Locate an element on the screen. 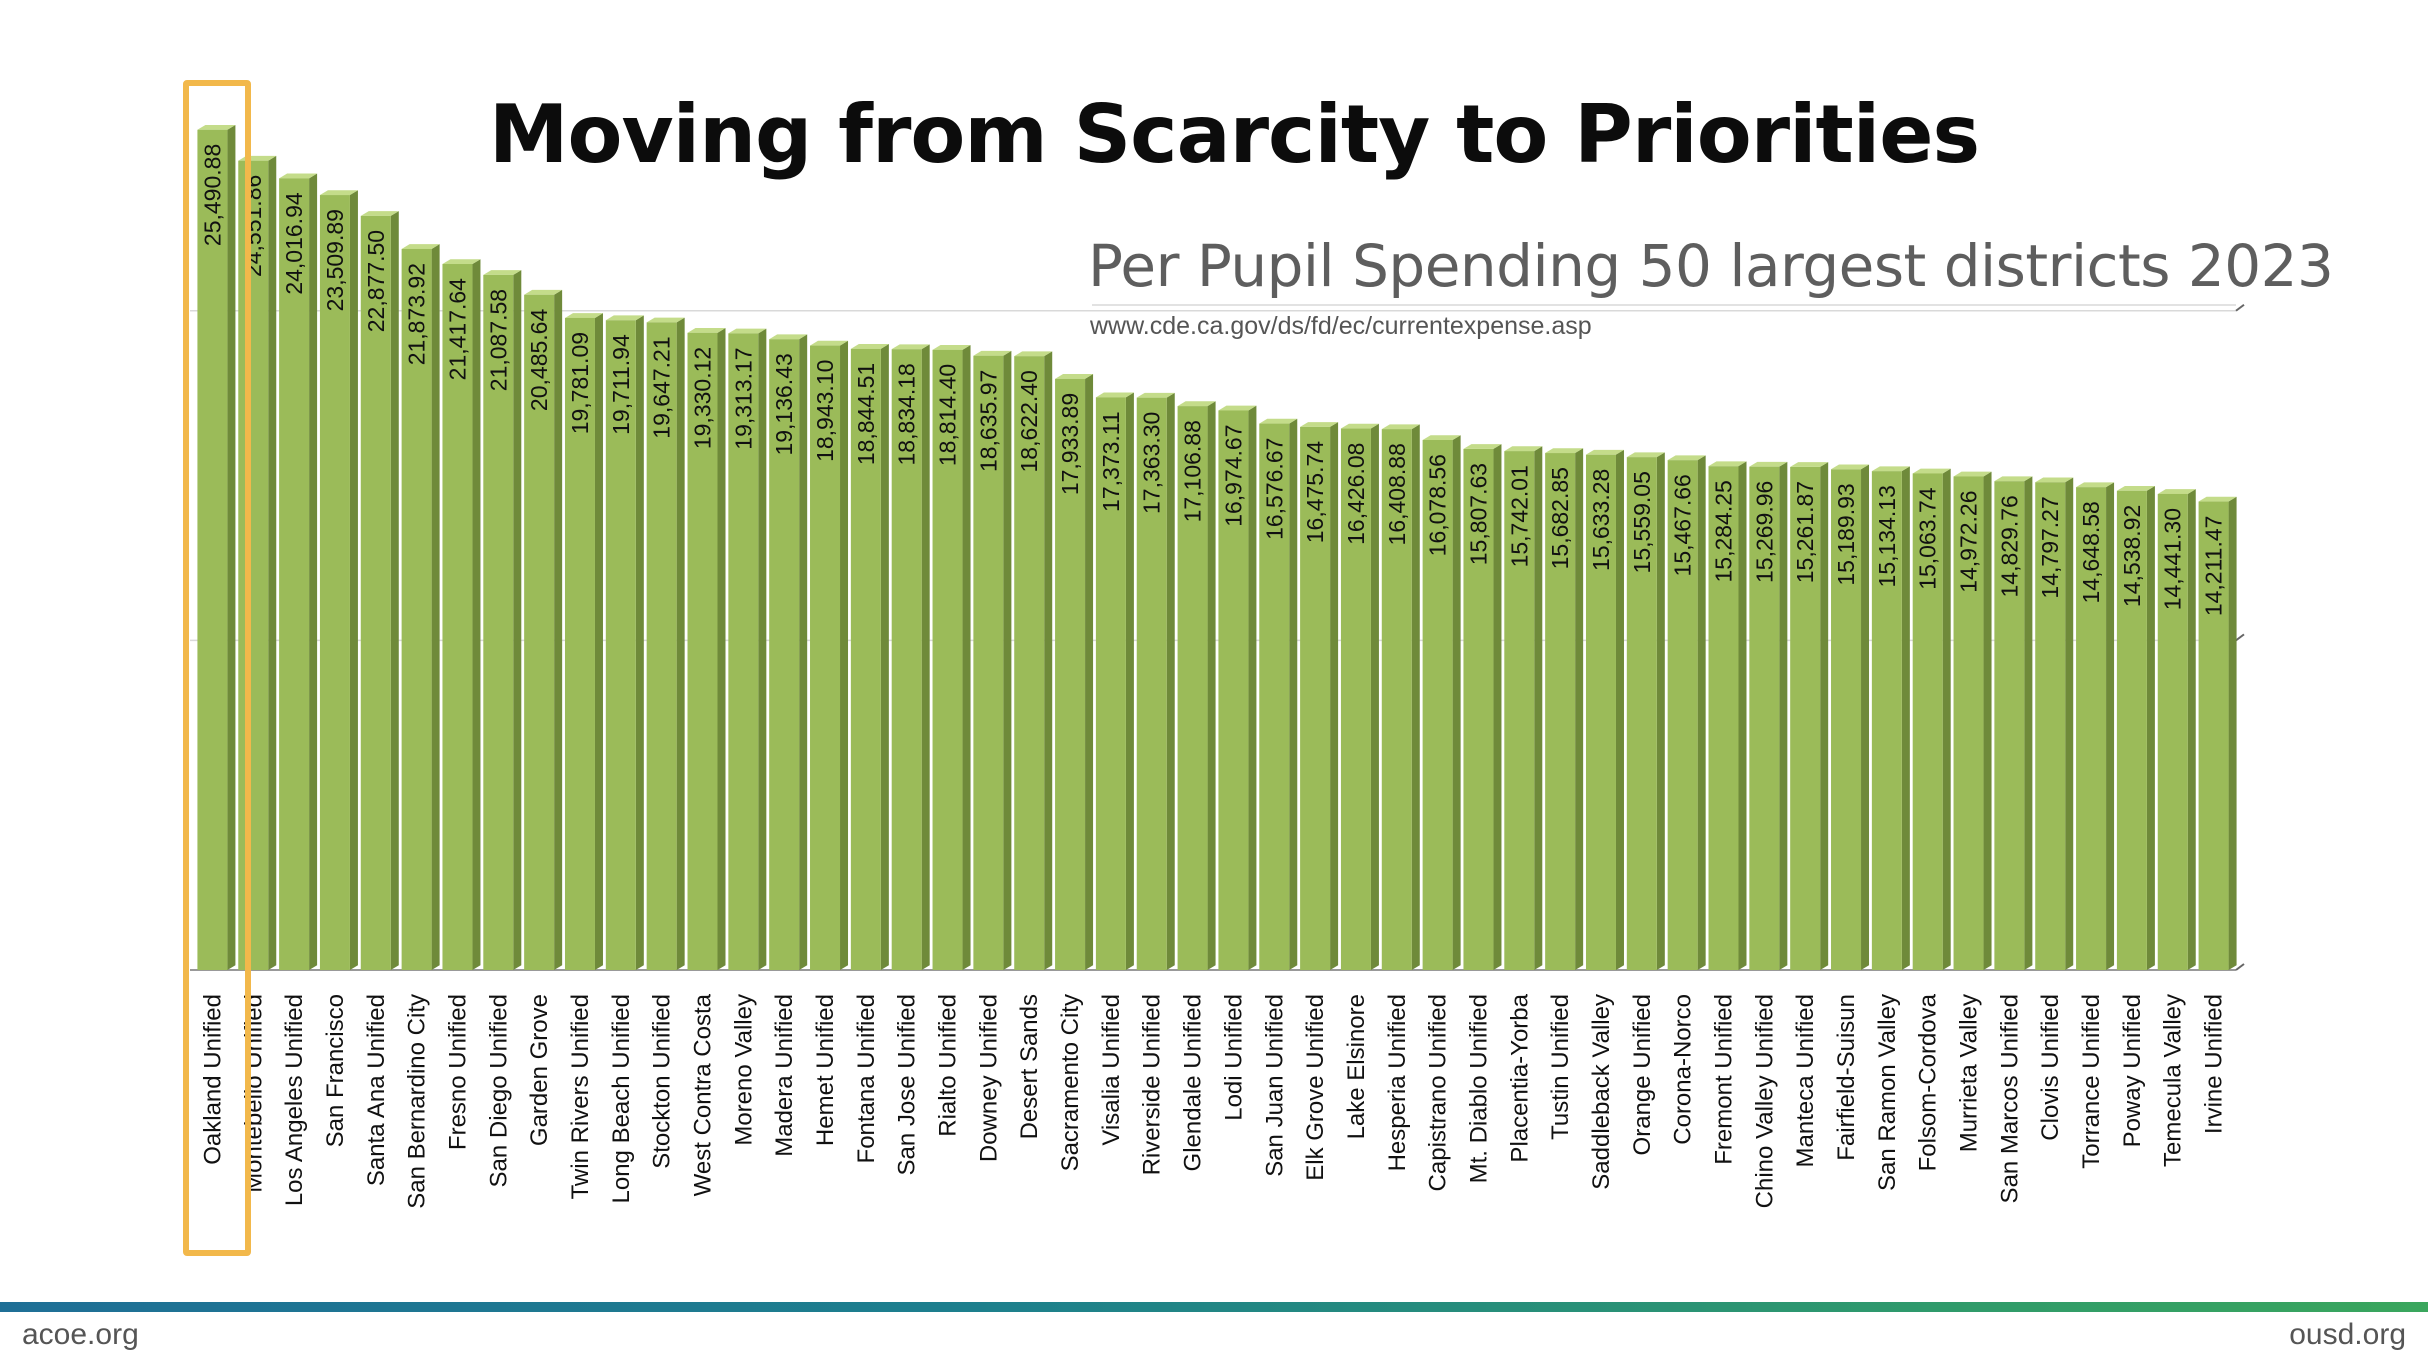 The height and width of the screenshot is (1364, 2428). category-label: Murrieta Valley is located at coordinates (1969, 1073).